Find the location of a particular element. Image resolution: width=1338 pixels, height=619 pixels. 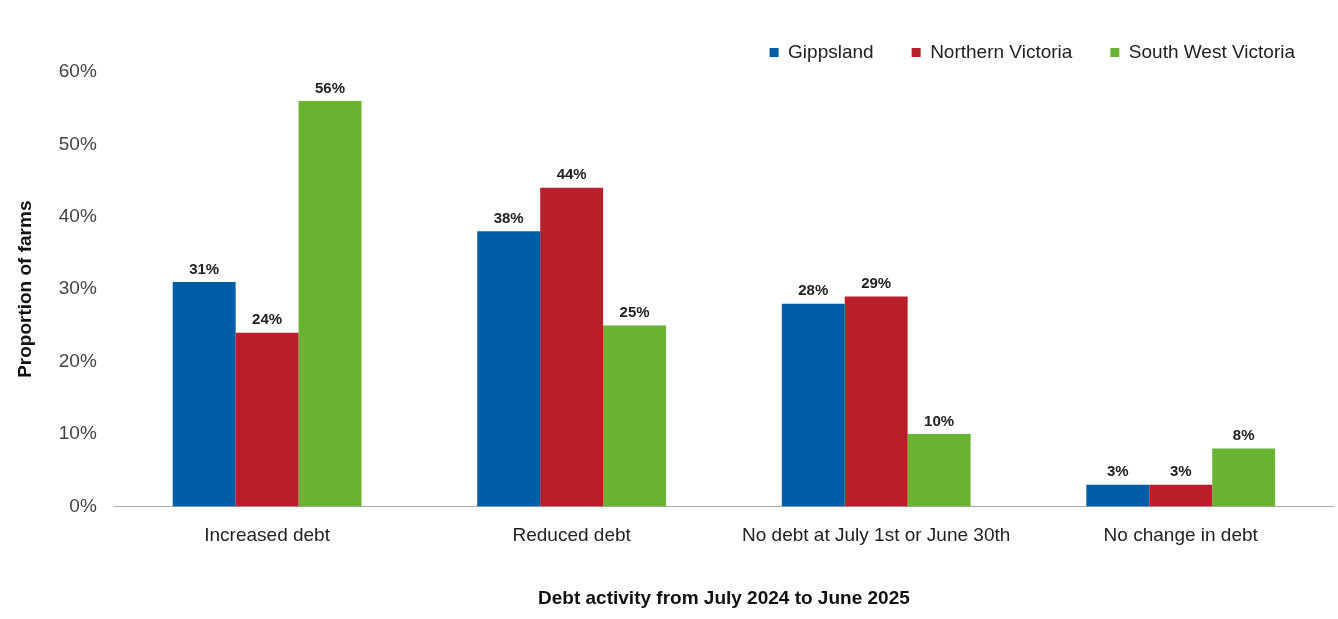

data-label: 24% is located at coordinates (267, 319).